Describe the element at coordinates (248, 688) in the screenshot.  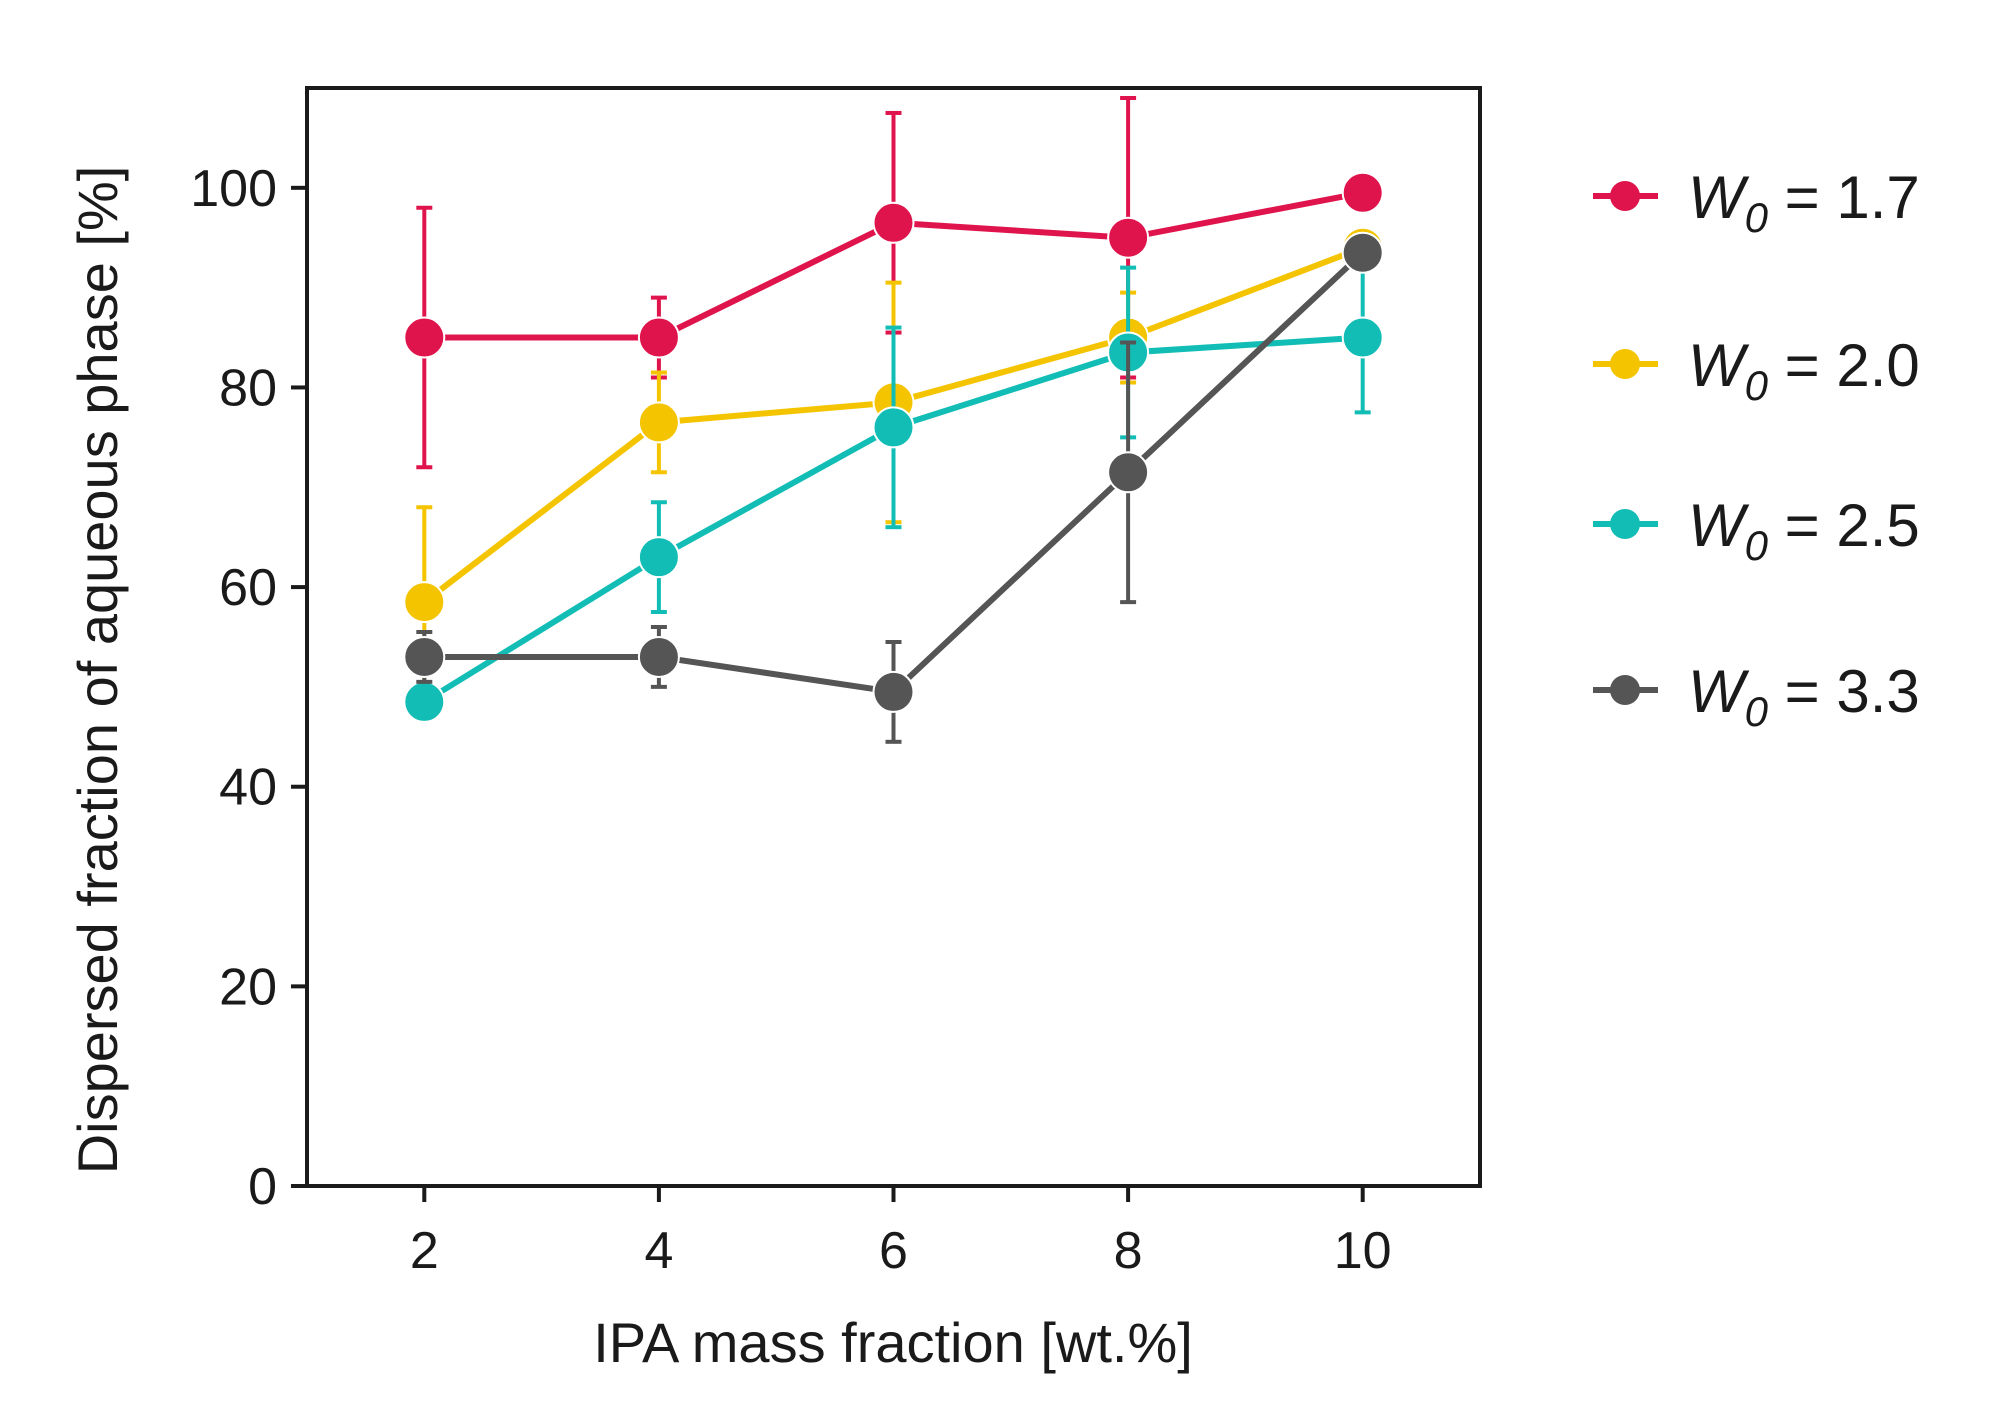
I see `y-axis: 0 20 40 60 80 100` at that location.